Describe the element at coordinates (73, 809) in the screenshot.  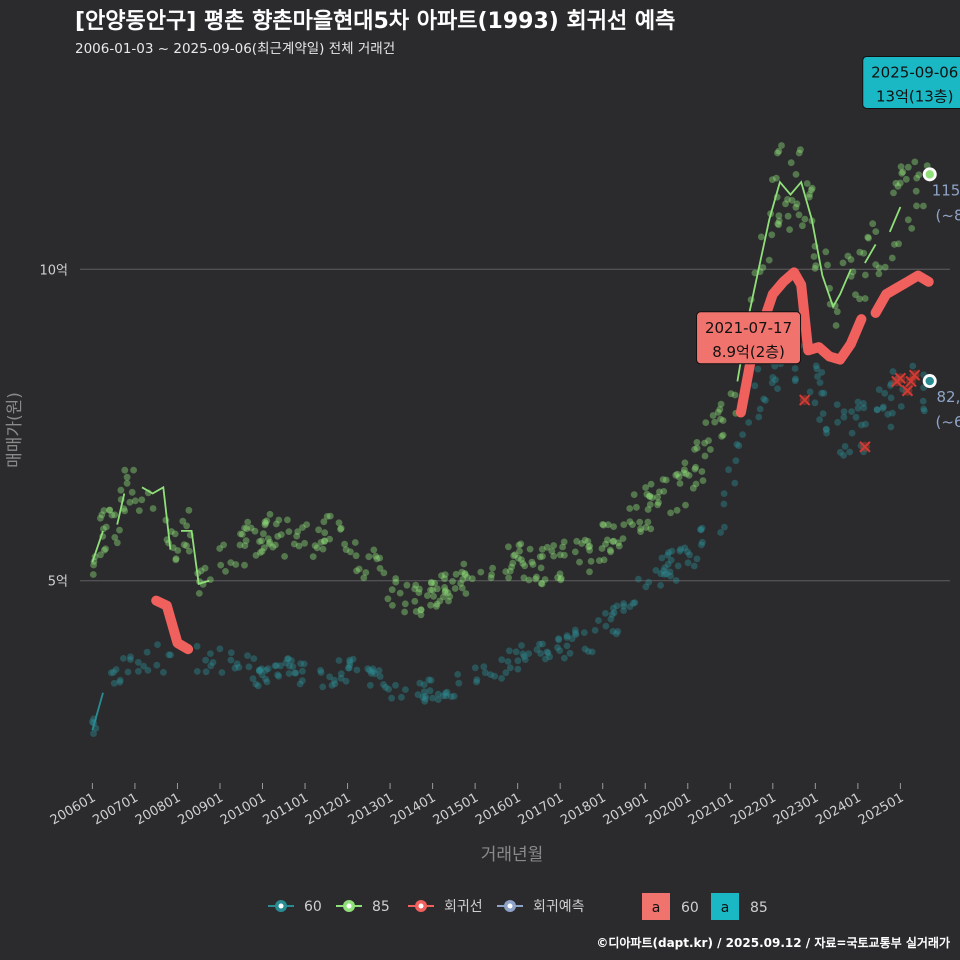
I see `x-tick-label: 200601` at that location.